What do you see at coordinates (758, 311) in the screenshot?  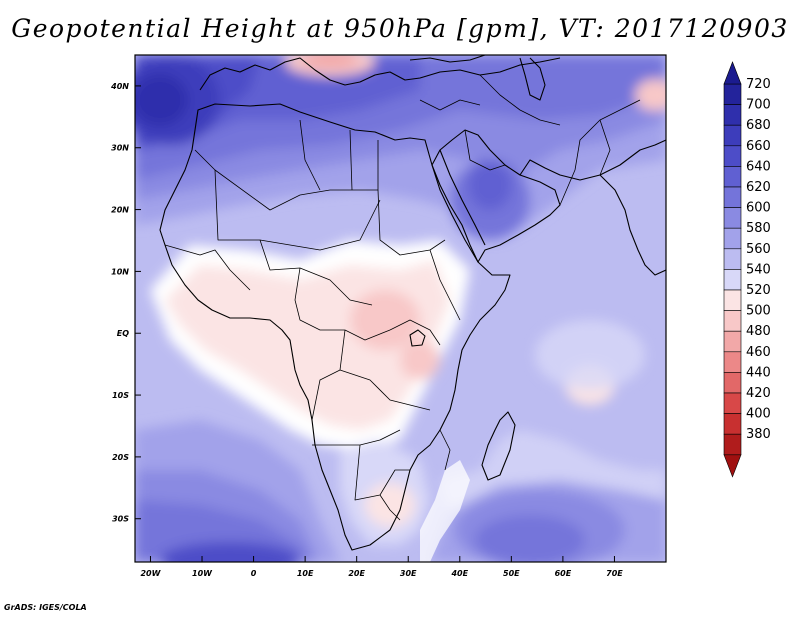 I see `colorbar-label: 500` at bounding box center [758, 311].